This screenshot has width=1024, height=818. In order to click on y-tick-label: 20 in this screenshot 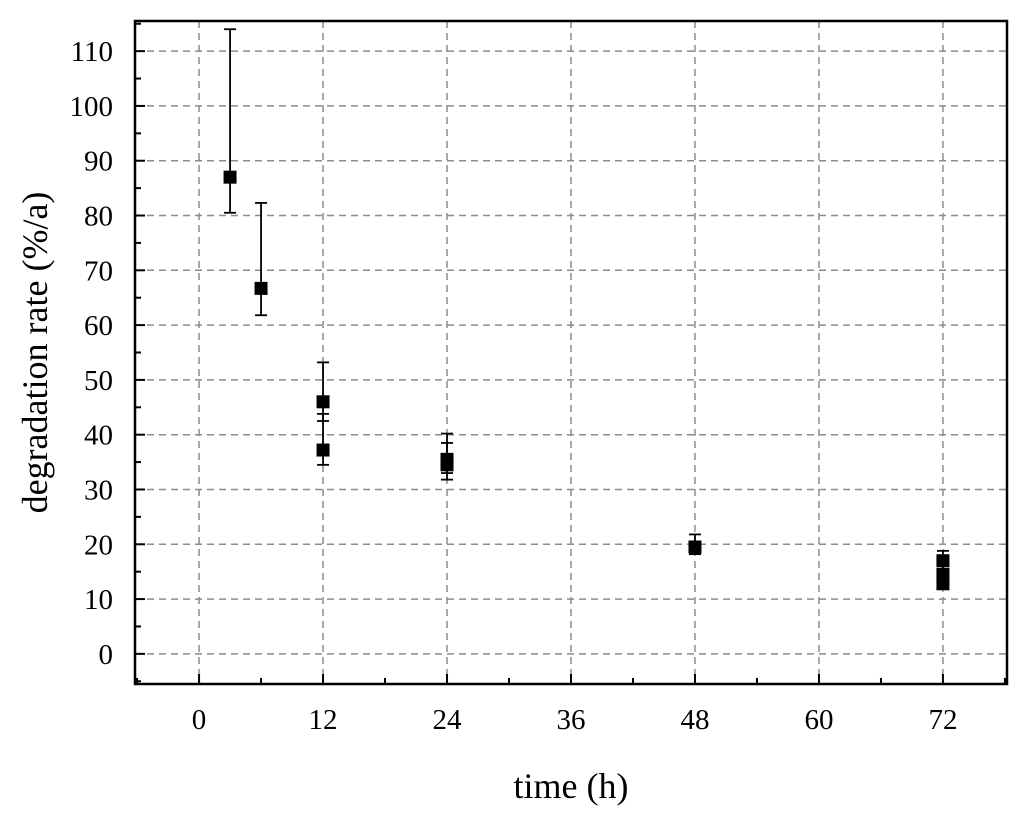, I will do `click(98, 545)`.